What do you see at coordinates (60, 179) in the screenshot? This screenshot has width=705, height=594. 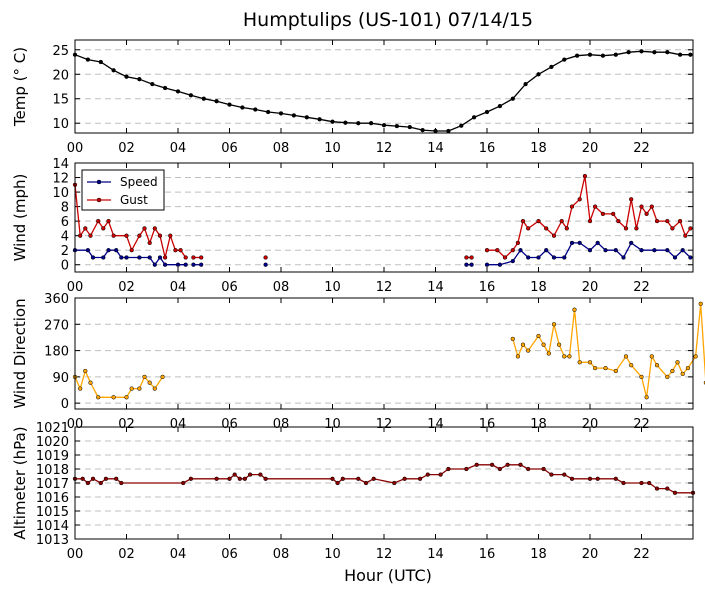 I see `y-tick-label: 12` at bounding box center [60, 179].